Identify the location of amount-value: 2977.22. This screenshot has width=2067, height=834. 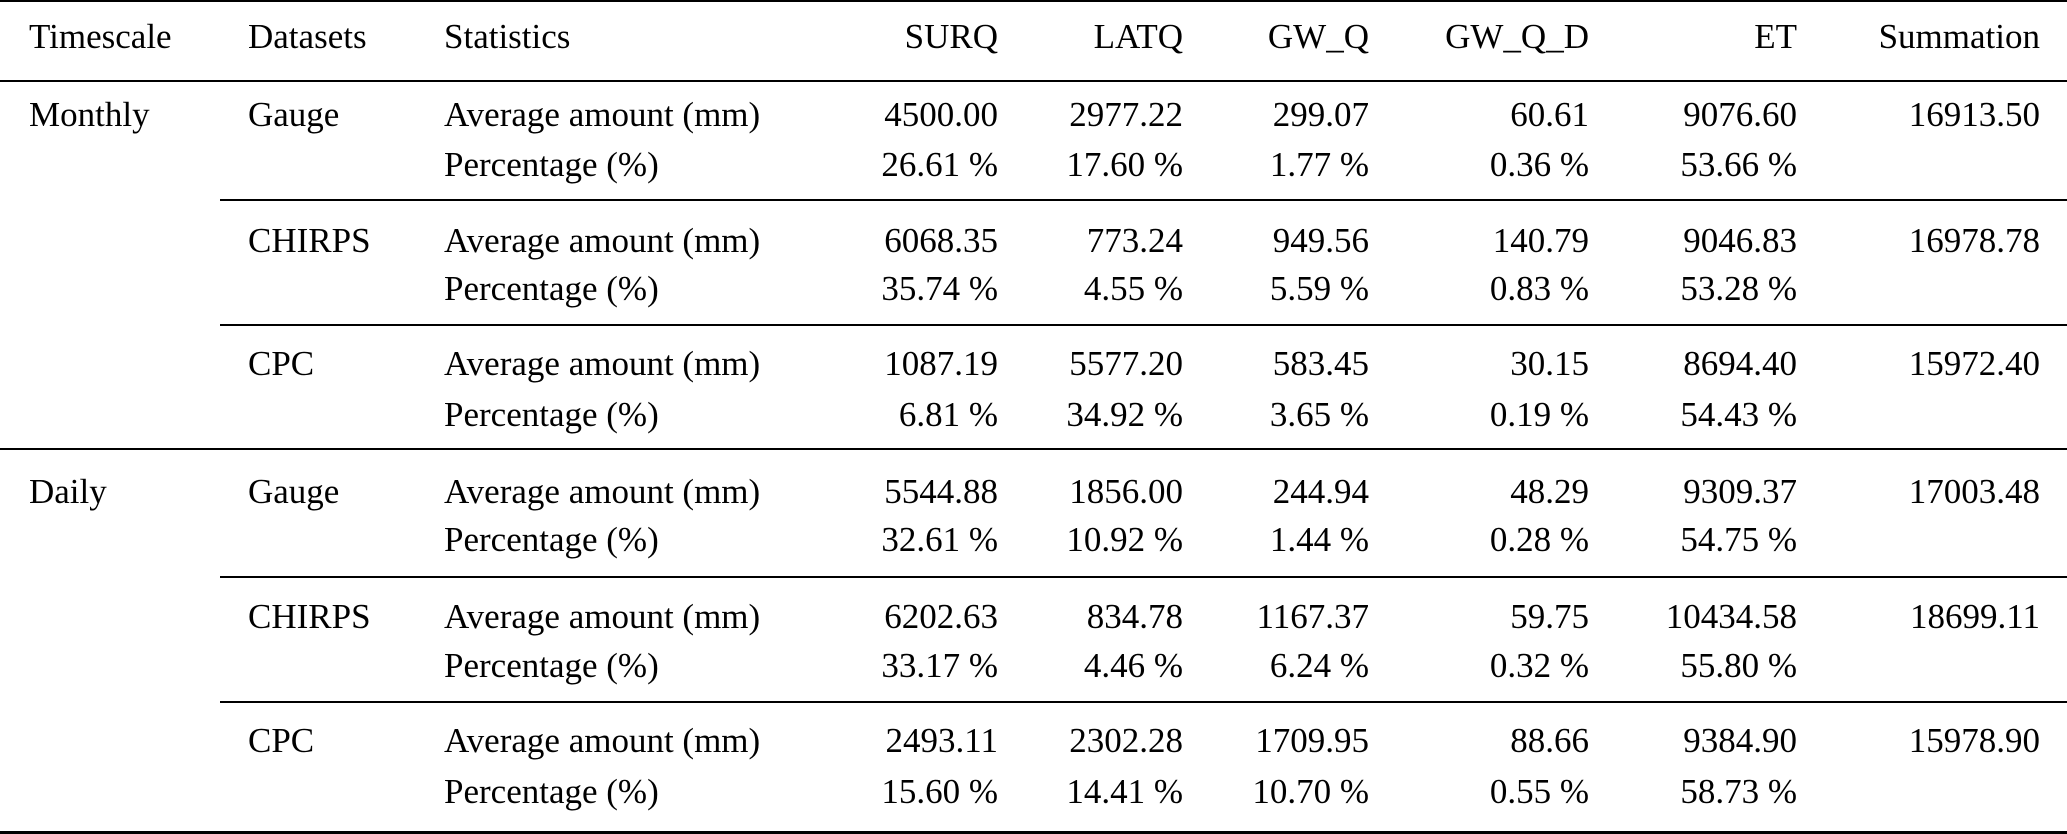
(1126, 114).